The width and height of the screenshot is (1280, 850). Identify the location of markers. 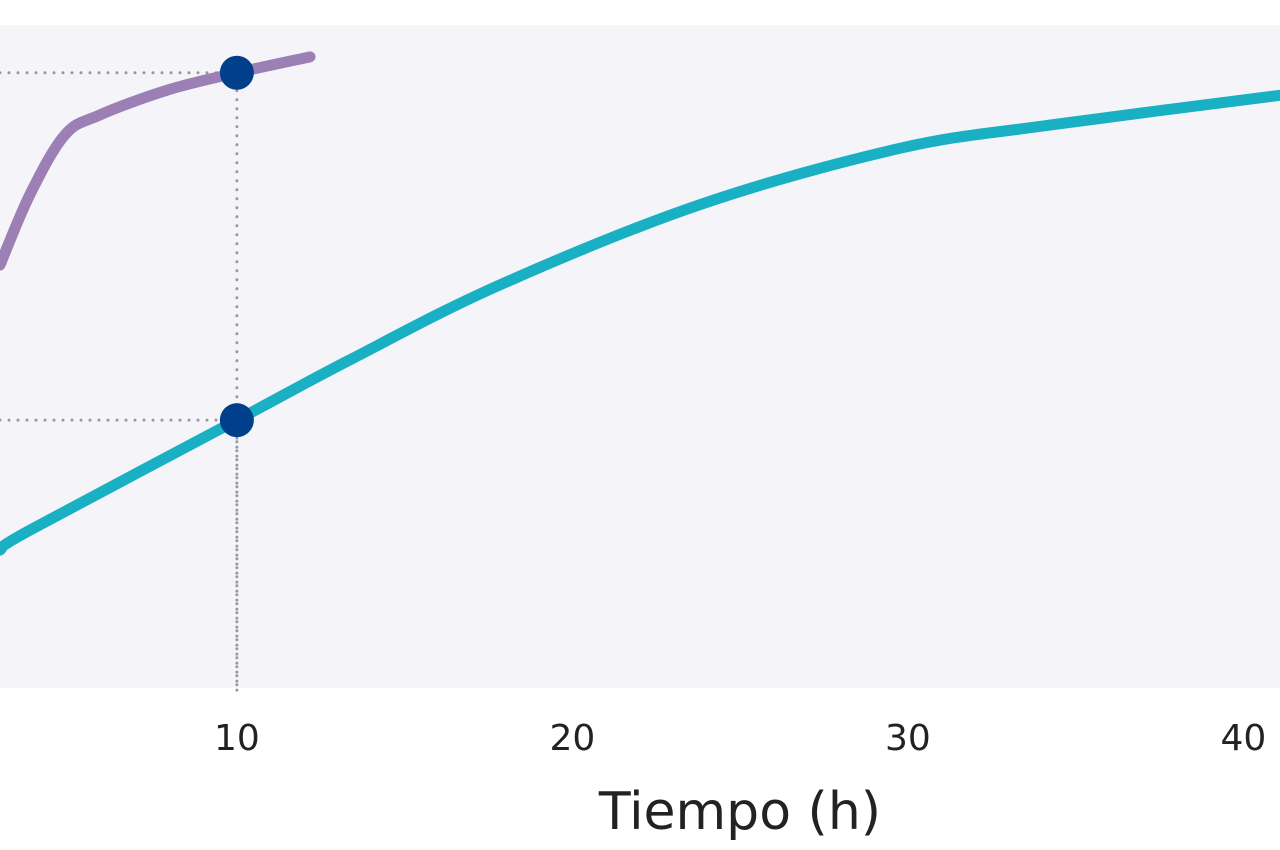
(236, 246).